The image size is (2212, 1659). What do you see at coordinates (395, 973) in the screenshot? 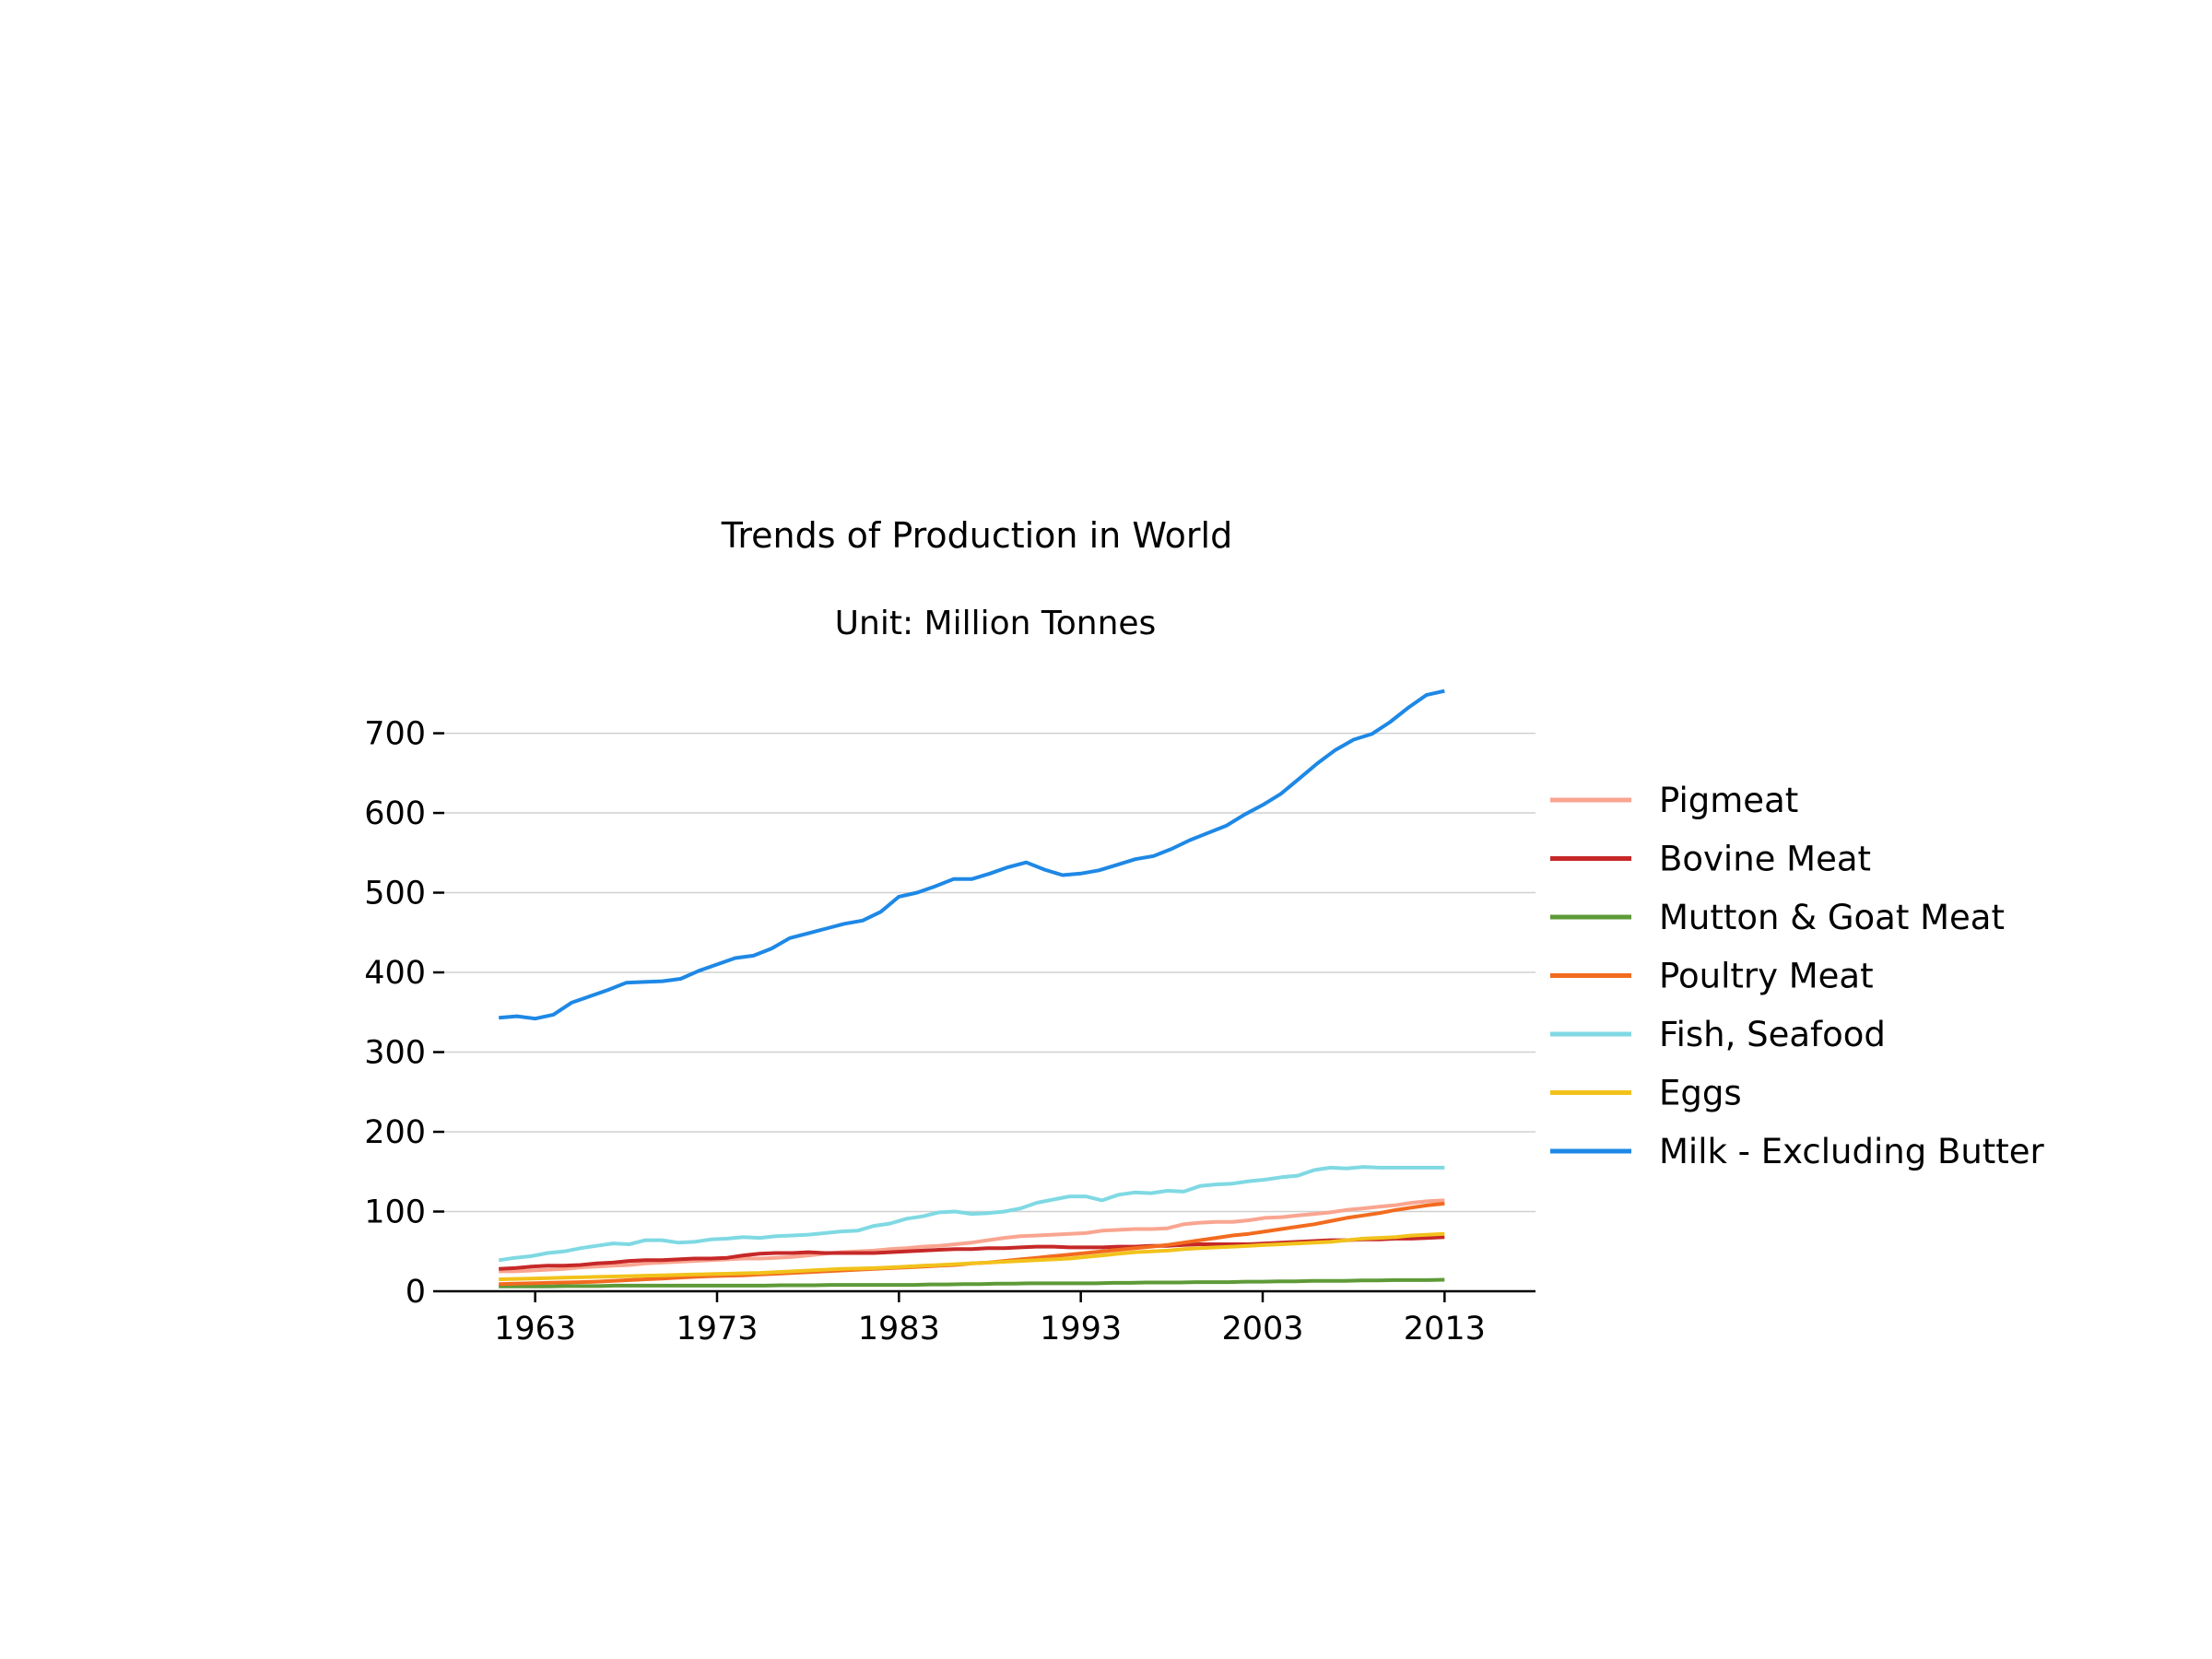
I see `y-tick-label: 400` at bounding box center [395, 973].